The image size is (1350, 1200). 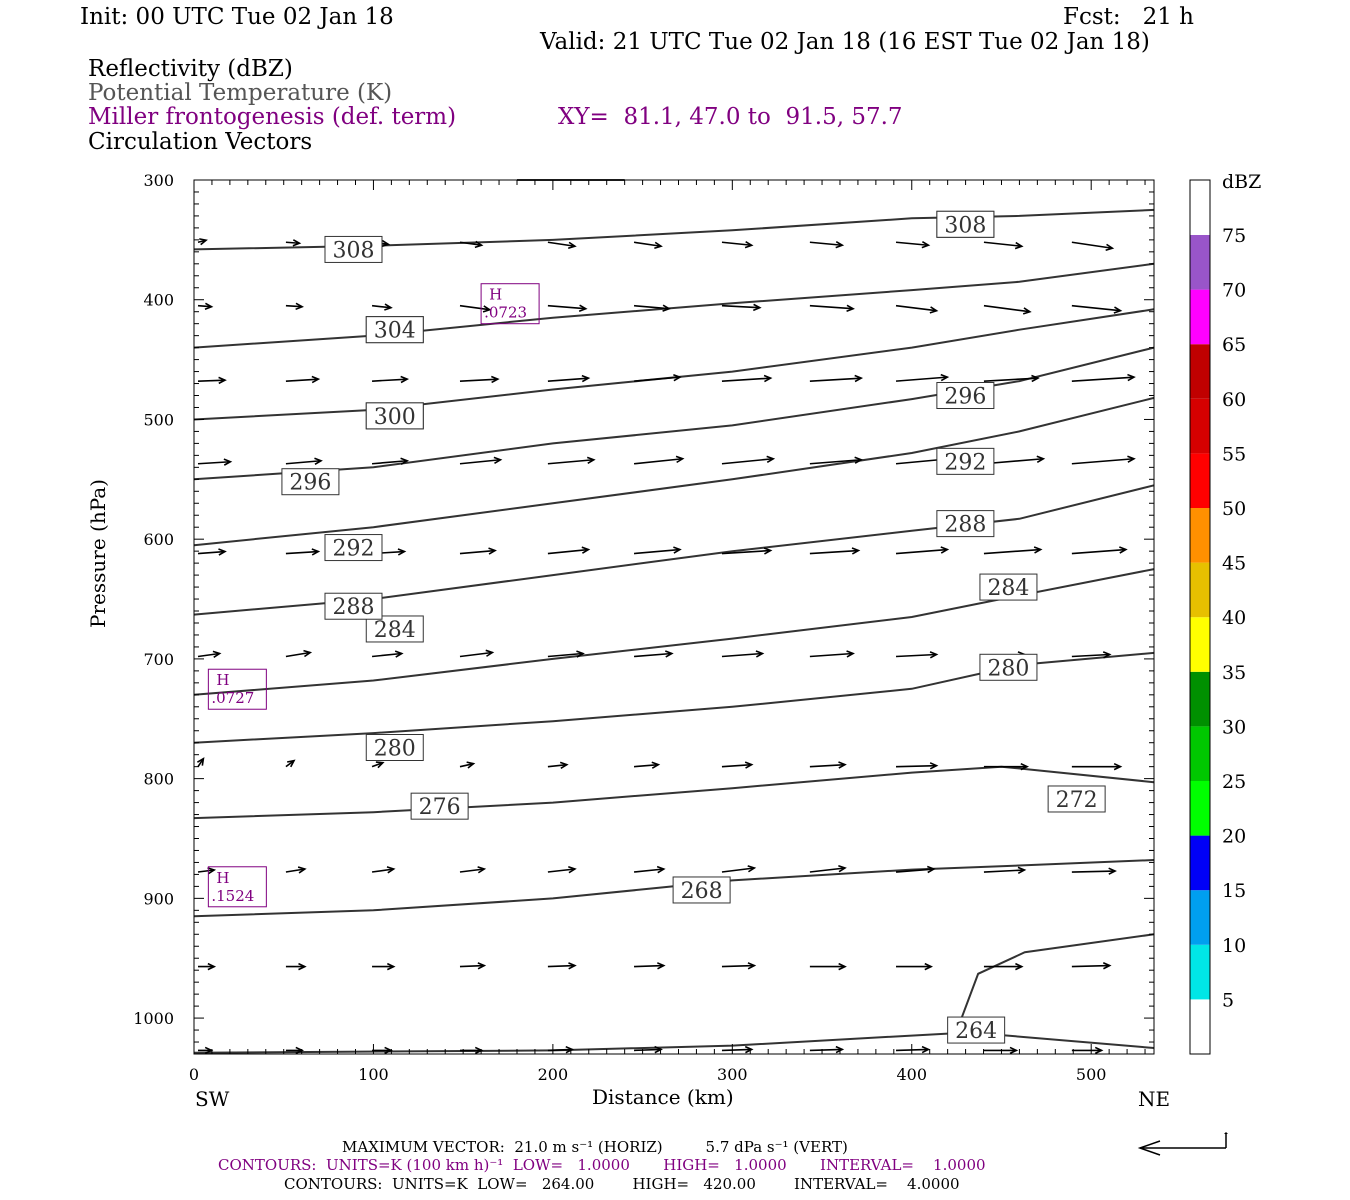 I want to click on colorbar-title: dBZ, so click(x=1241, y=182).